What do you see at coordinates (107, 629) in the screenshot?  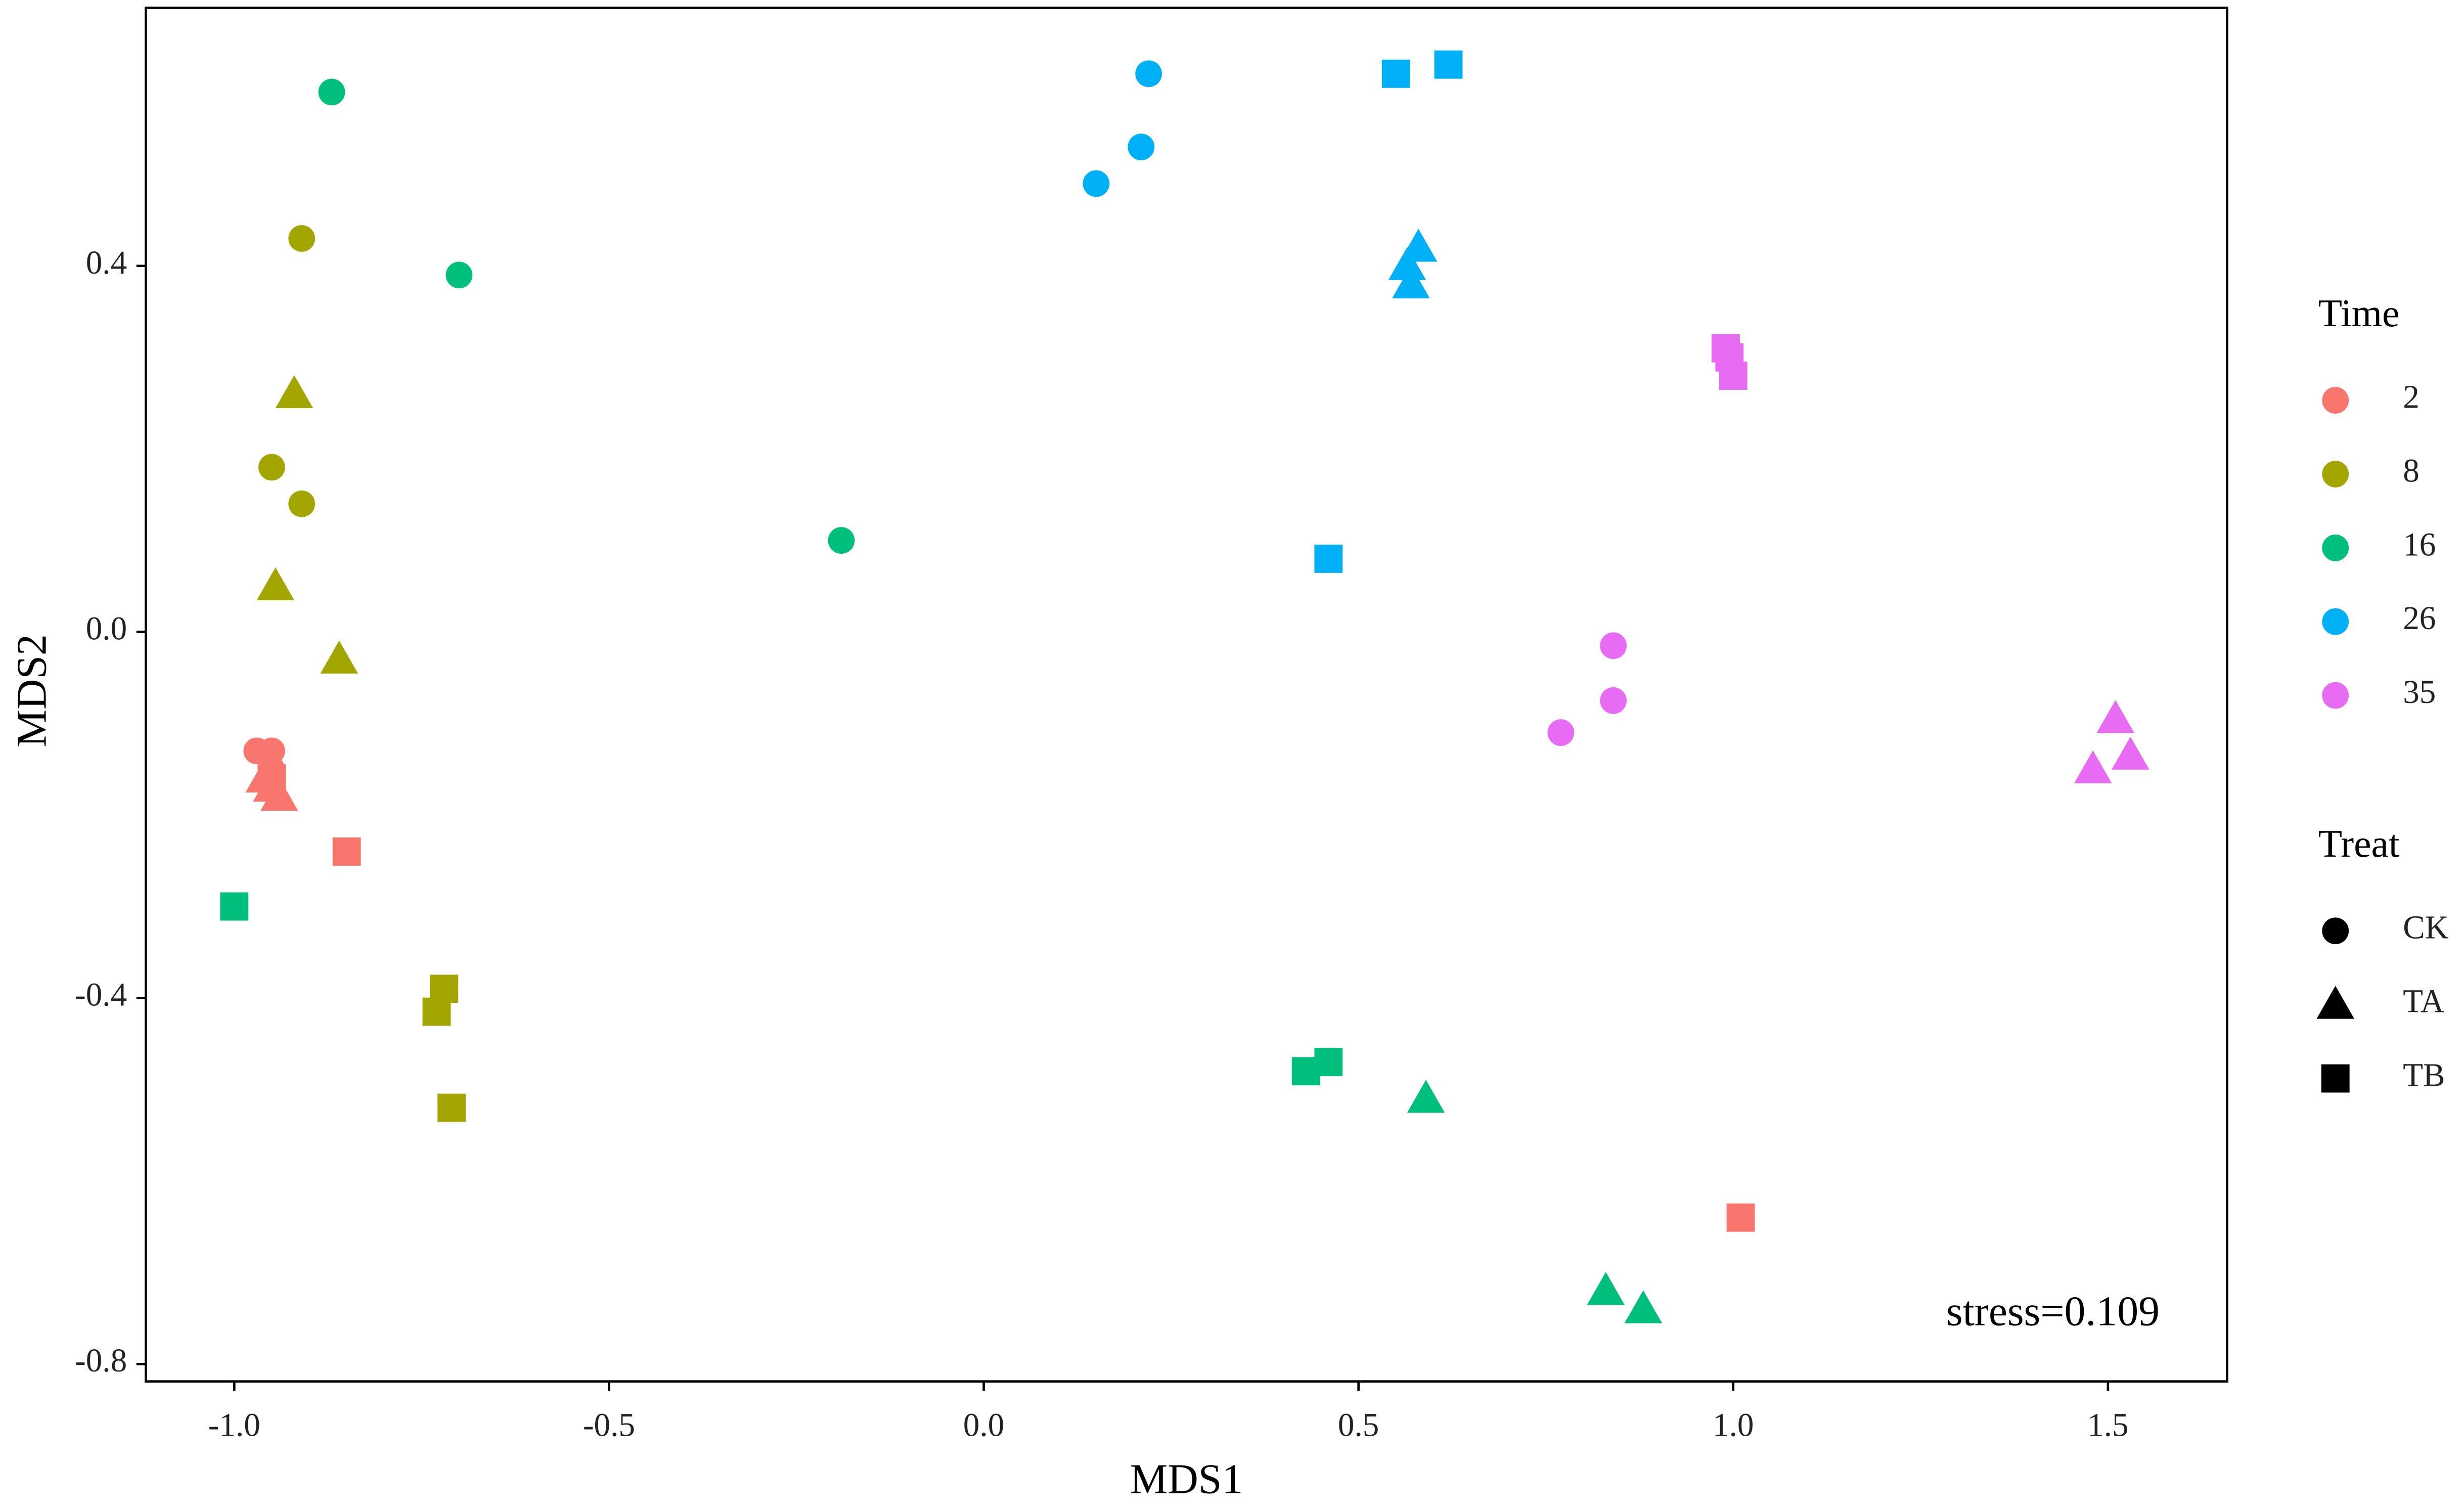 I see `y-tick-label: 0.0` at bounding box center [107, 629].